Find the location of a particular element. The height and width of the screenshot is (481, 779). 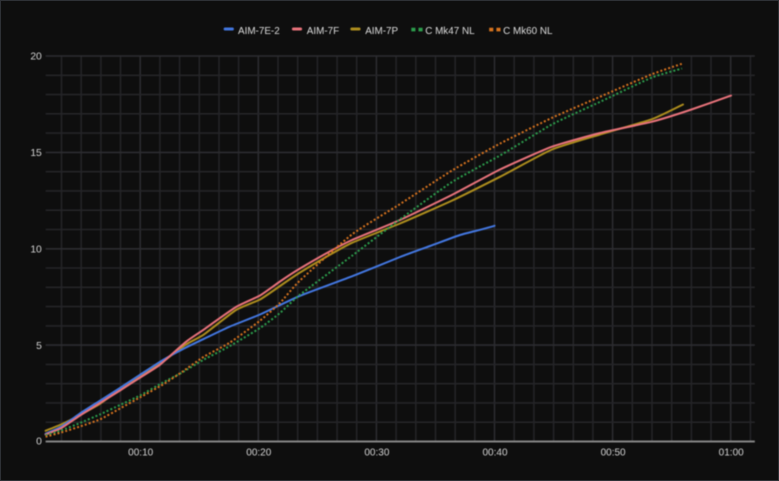

svg-text: 00:40 is located at coordinates (494, 452).